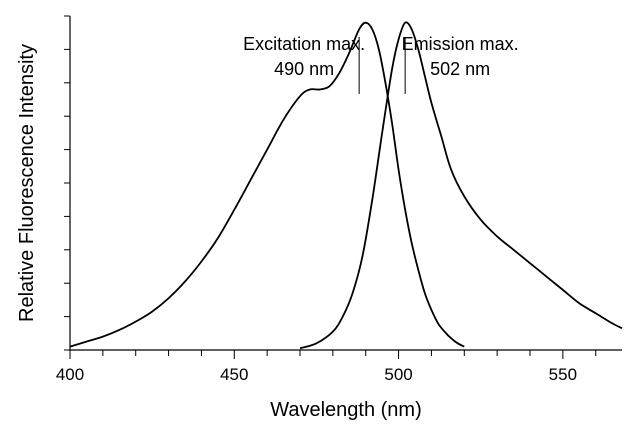  What do you see at coordinates (346, 410) in the screenshot?
I see `x-axis-title: Wavelength (nm)` at bounding box center [346, 410].